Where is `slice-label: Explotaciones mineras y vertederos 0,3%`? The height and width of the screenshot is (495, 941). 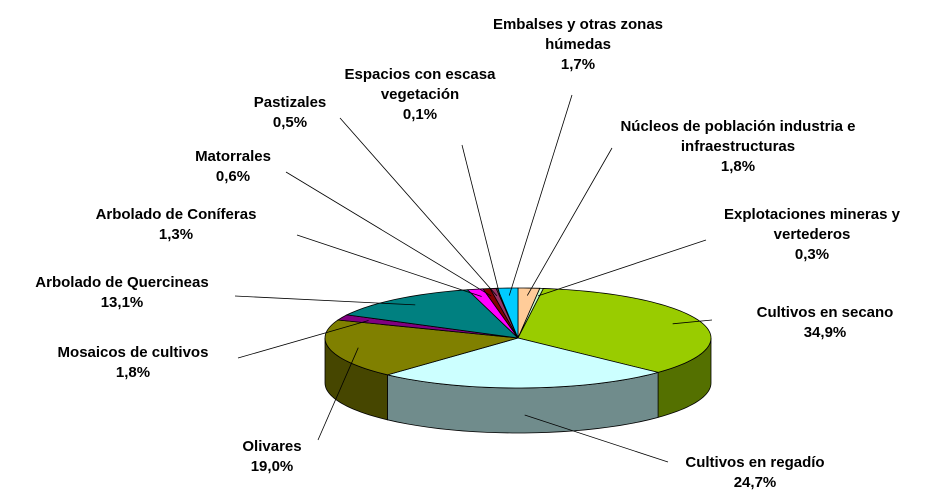 slice-label: Explotaciones mineras y vertederos 0,3% is located at coordinates (812, 235).